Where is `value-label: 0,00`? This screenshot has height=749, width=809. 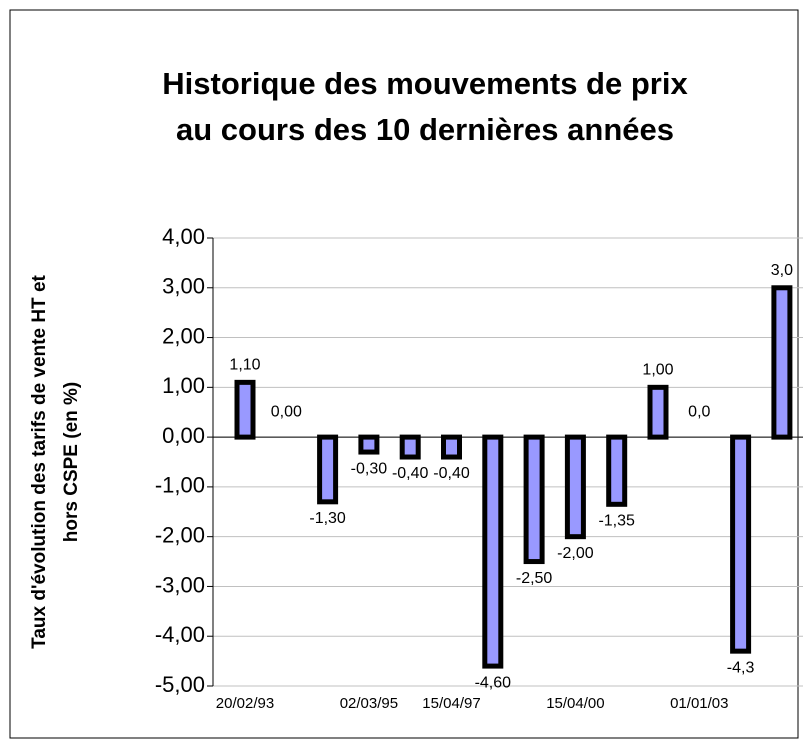 value-label: 0,00 is located at coordinates (286, 411).